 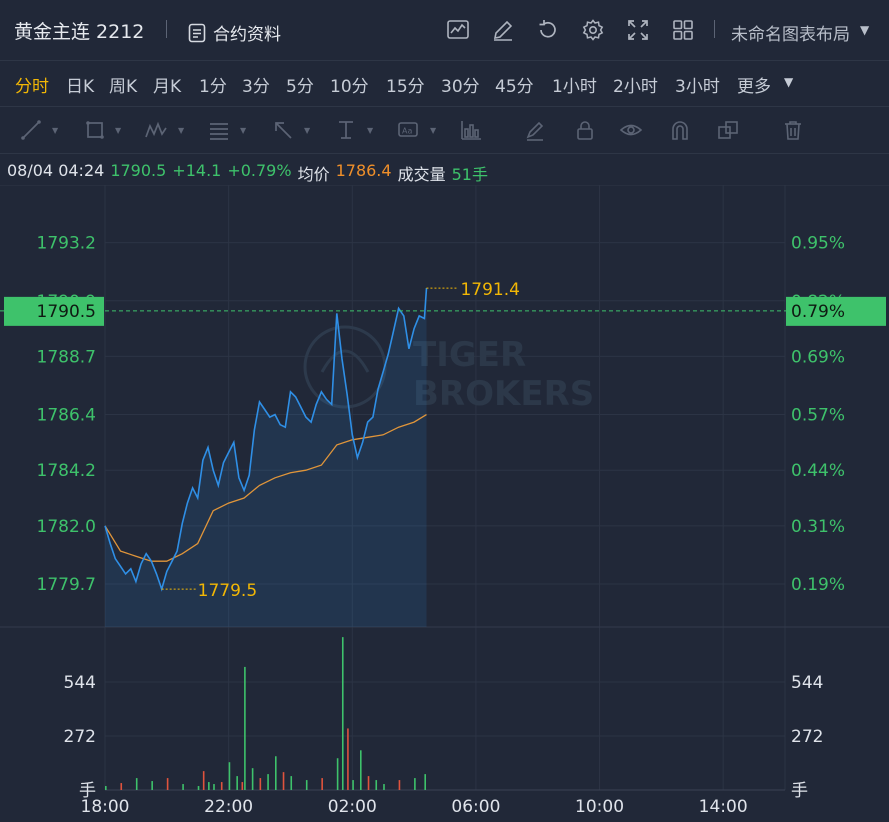 What do you see at coordinates (66, 585) in the screenshot?
I see `price-tick-label: 1779.7` at bounding box center [66, 585].